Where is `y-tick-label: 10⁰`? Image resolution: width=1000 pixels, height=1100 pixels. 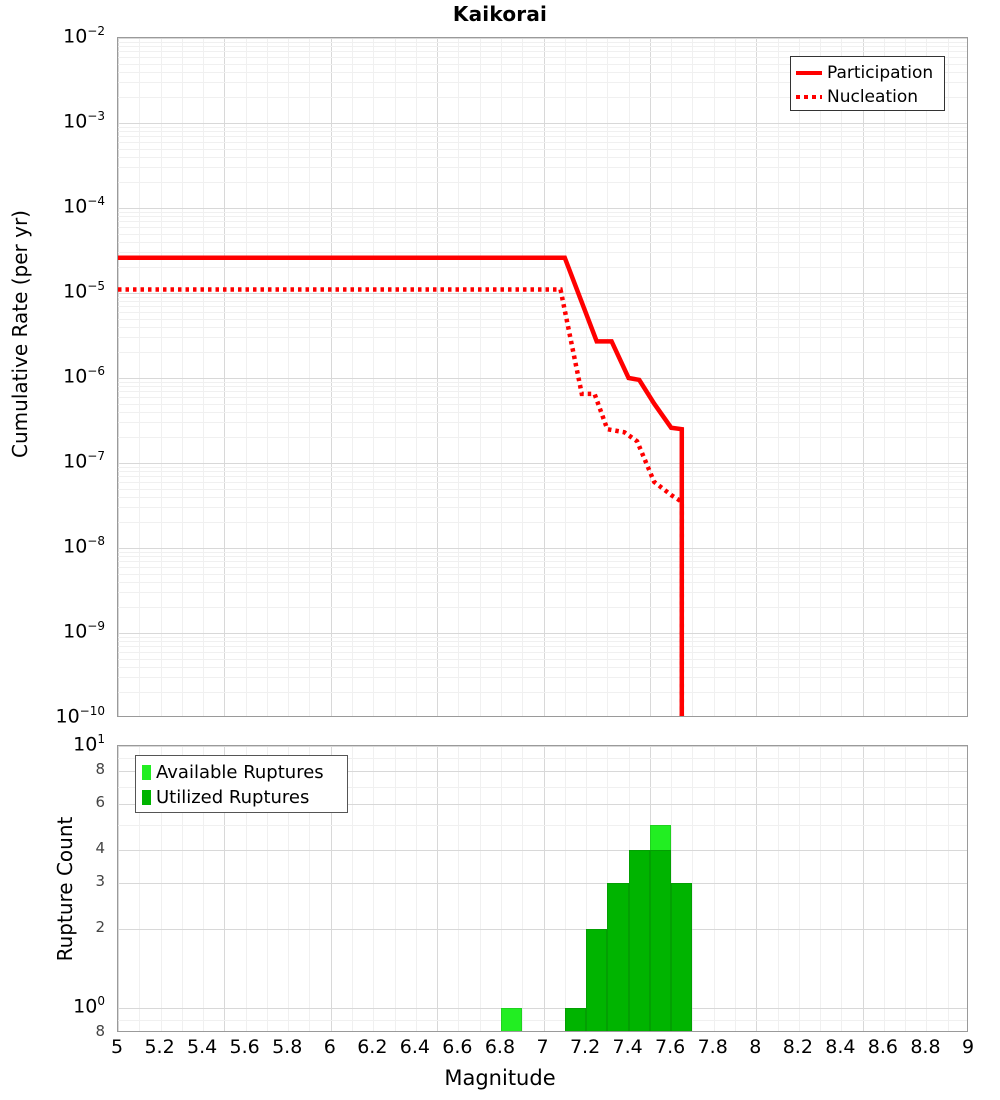 y-tick-label: 10⁰ is located at coordinates (89, 1005).